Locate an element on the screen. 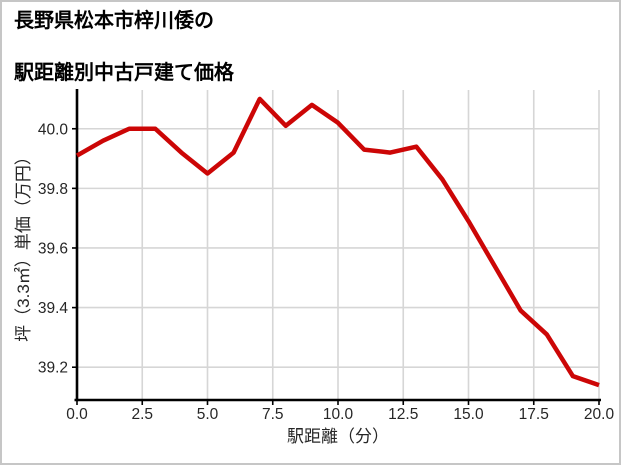 The height and width of the screenshot is (465, 621). chart-title: 長野県松本市梓川倭の 駅距離別中古戸建て価格 is located at coordinates (124, 47).